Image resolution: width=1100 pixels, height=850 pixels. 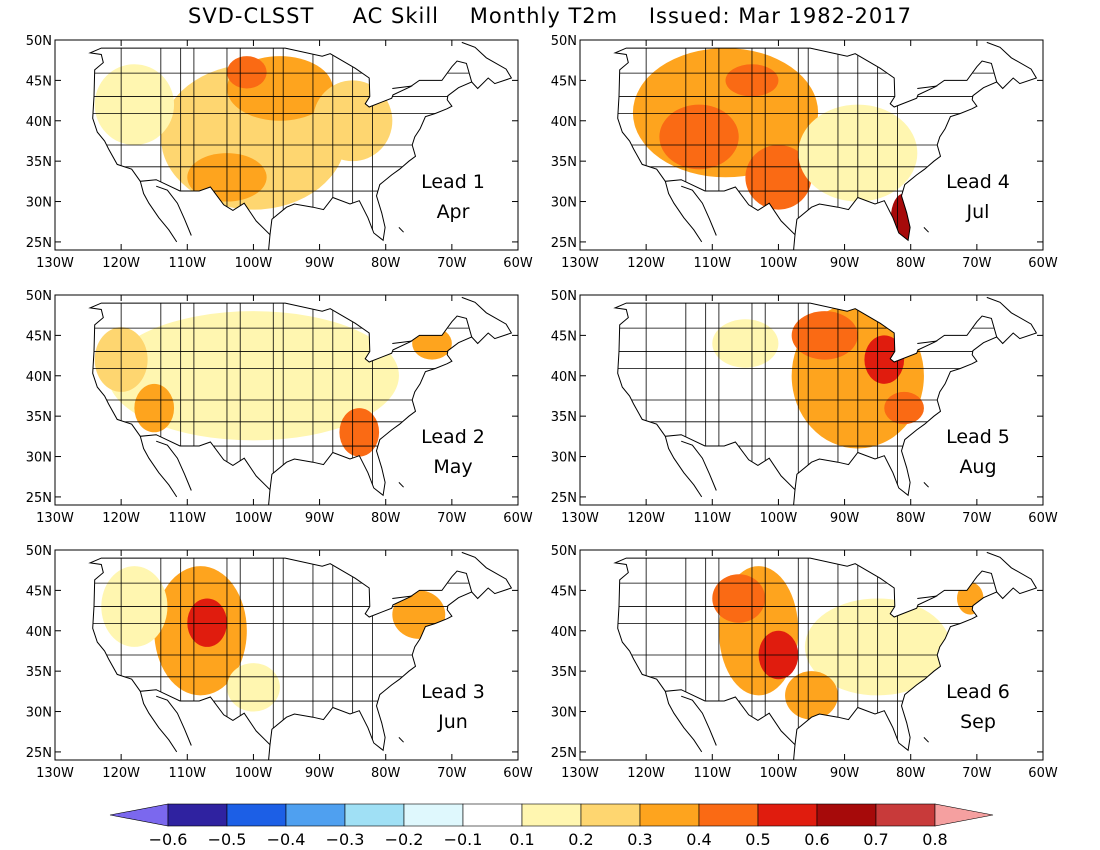 What do you see at coordinates (139, 815) in the screenshot?
I see `colorbar-extend-low` at bounding box center [139, 815].